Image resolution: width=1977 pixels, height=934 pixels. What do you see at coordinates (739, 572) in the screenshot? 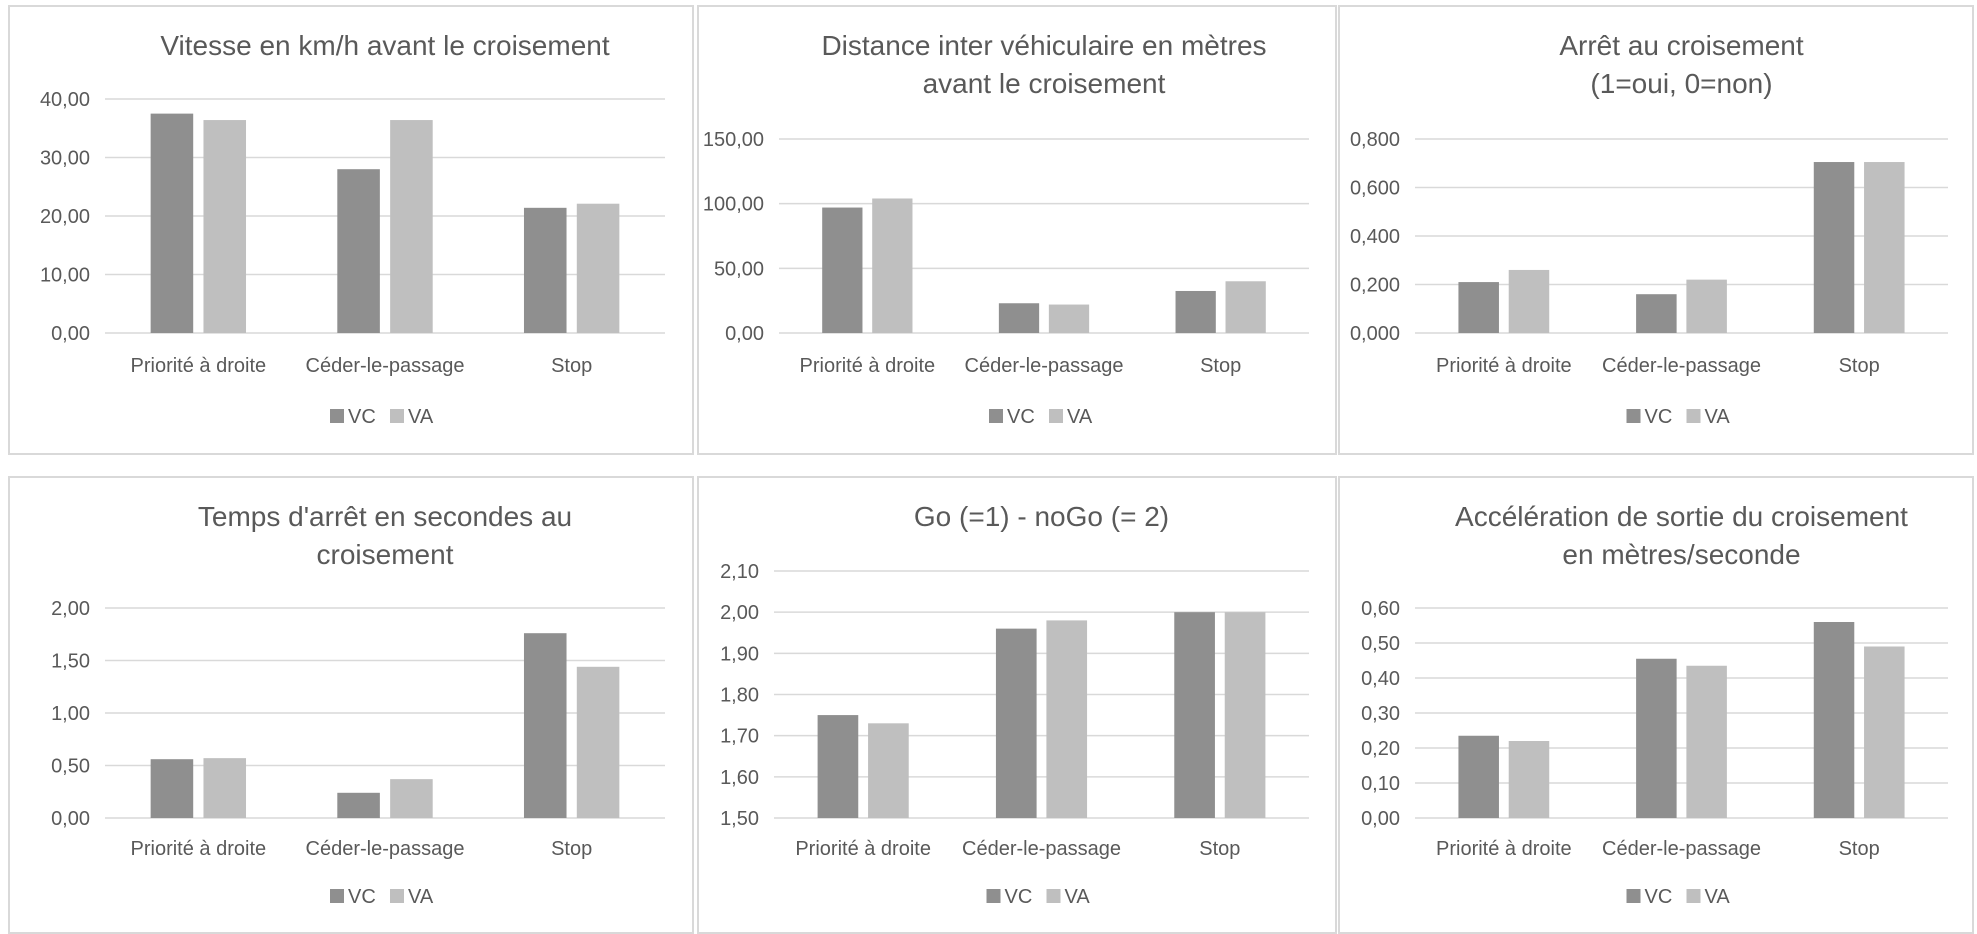
I see `y-tick-label: 2,10` at bounding box center [739, 572].